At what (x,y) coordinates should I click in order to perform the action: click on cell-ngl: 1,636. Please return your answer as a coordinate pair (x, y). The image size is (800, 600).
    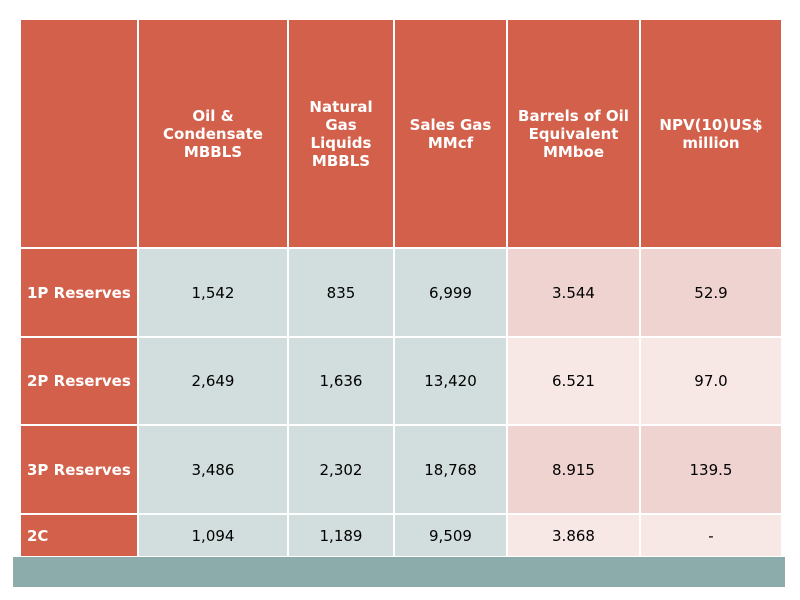
    Looking at the image, I should click on (341, 381).